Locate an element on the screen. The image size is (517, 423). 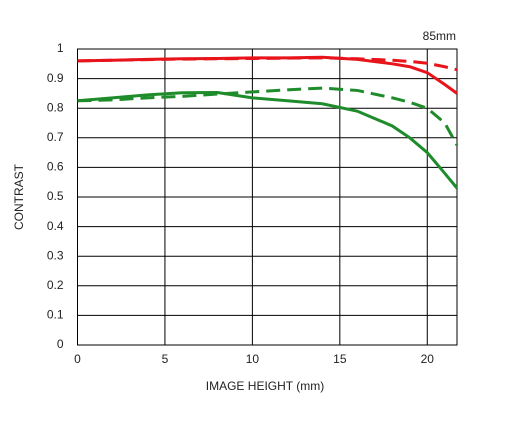
x-tick-label: 0 is located at coordinates (77, 359).